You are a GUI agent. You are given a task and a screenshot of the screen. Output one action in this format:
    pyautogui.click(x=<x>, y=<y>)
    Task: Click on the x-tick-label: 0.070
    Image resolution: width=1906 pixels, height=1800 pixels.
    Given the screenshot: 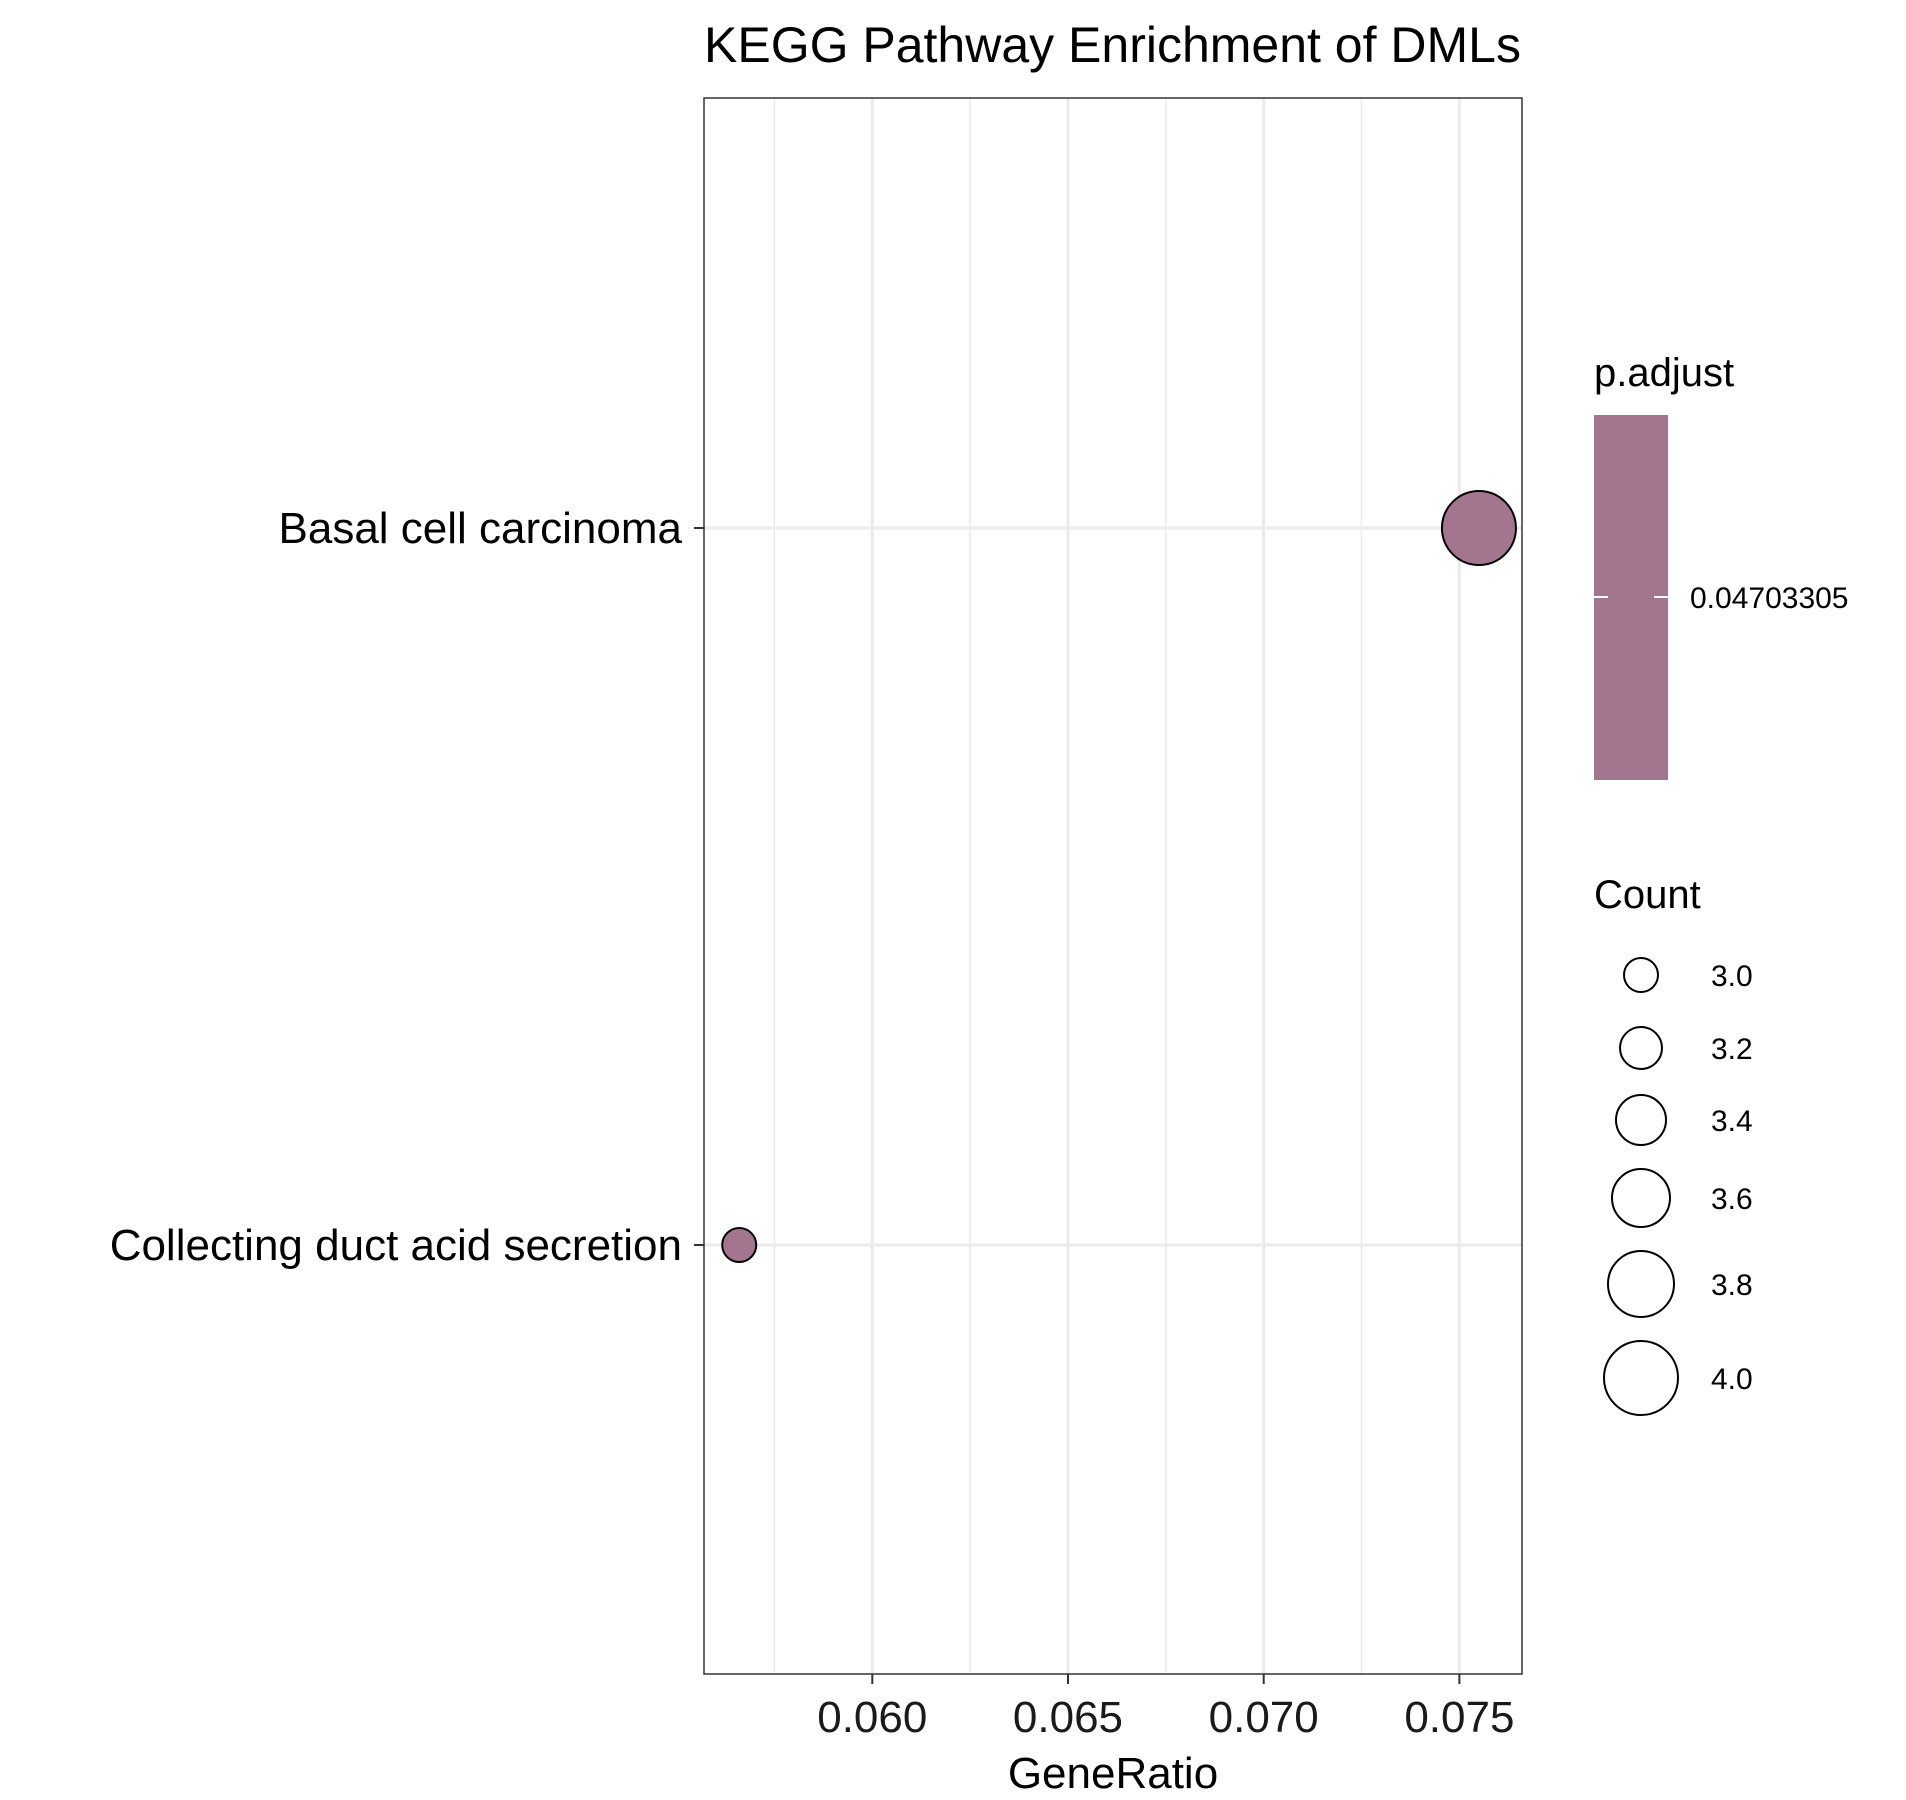 What is the action you would take?
    pyautogui.click(x=1264, y=1717)
    